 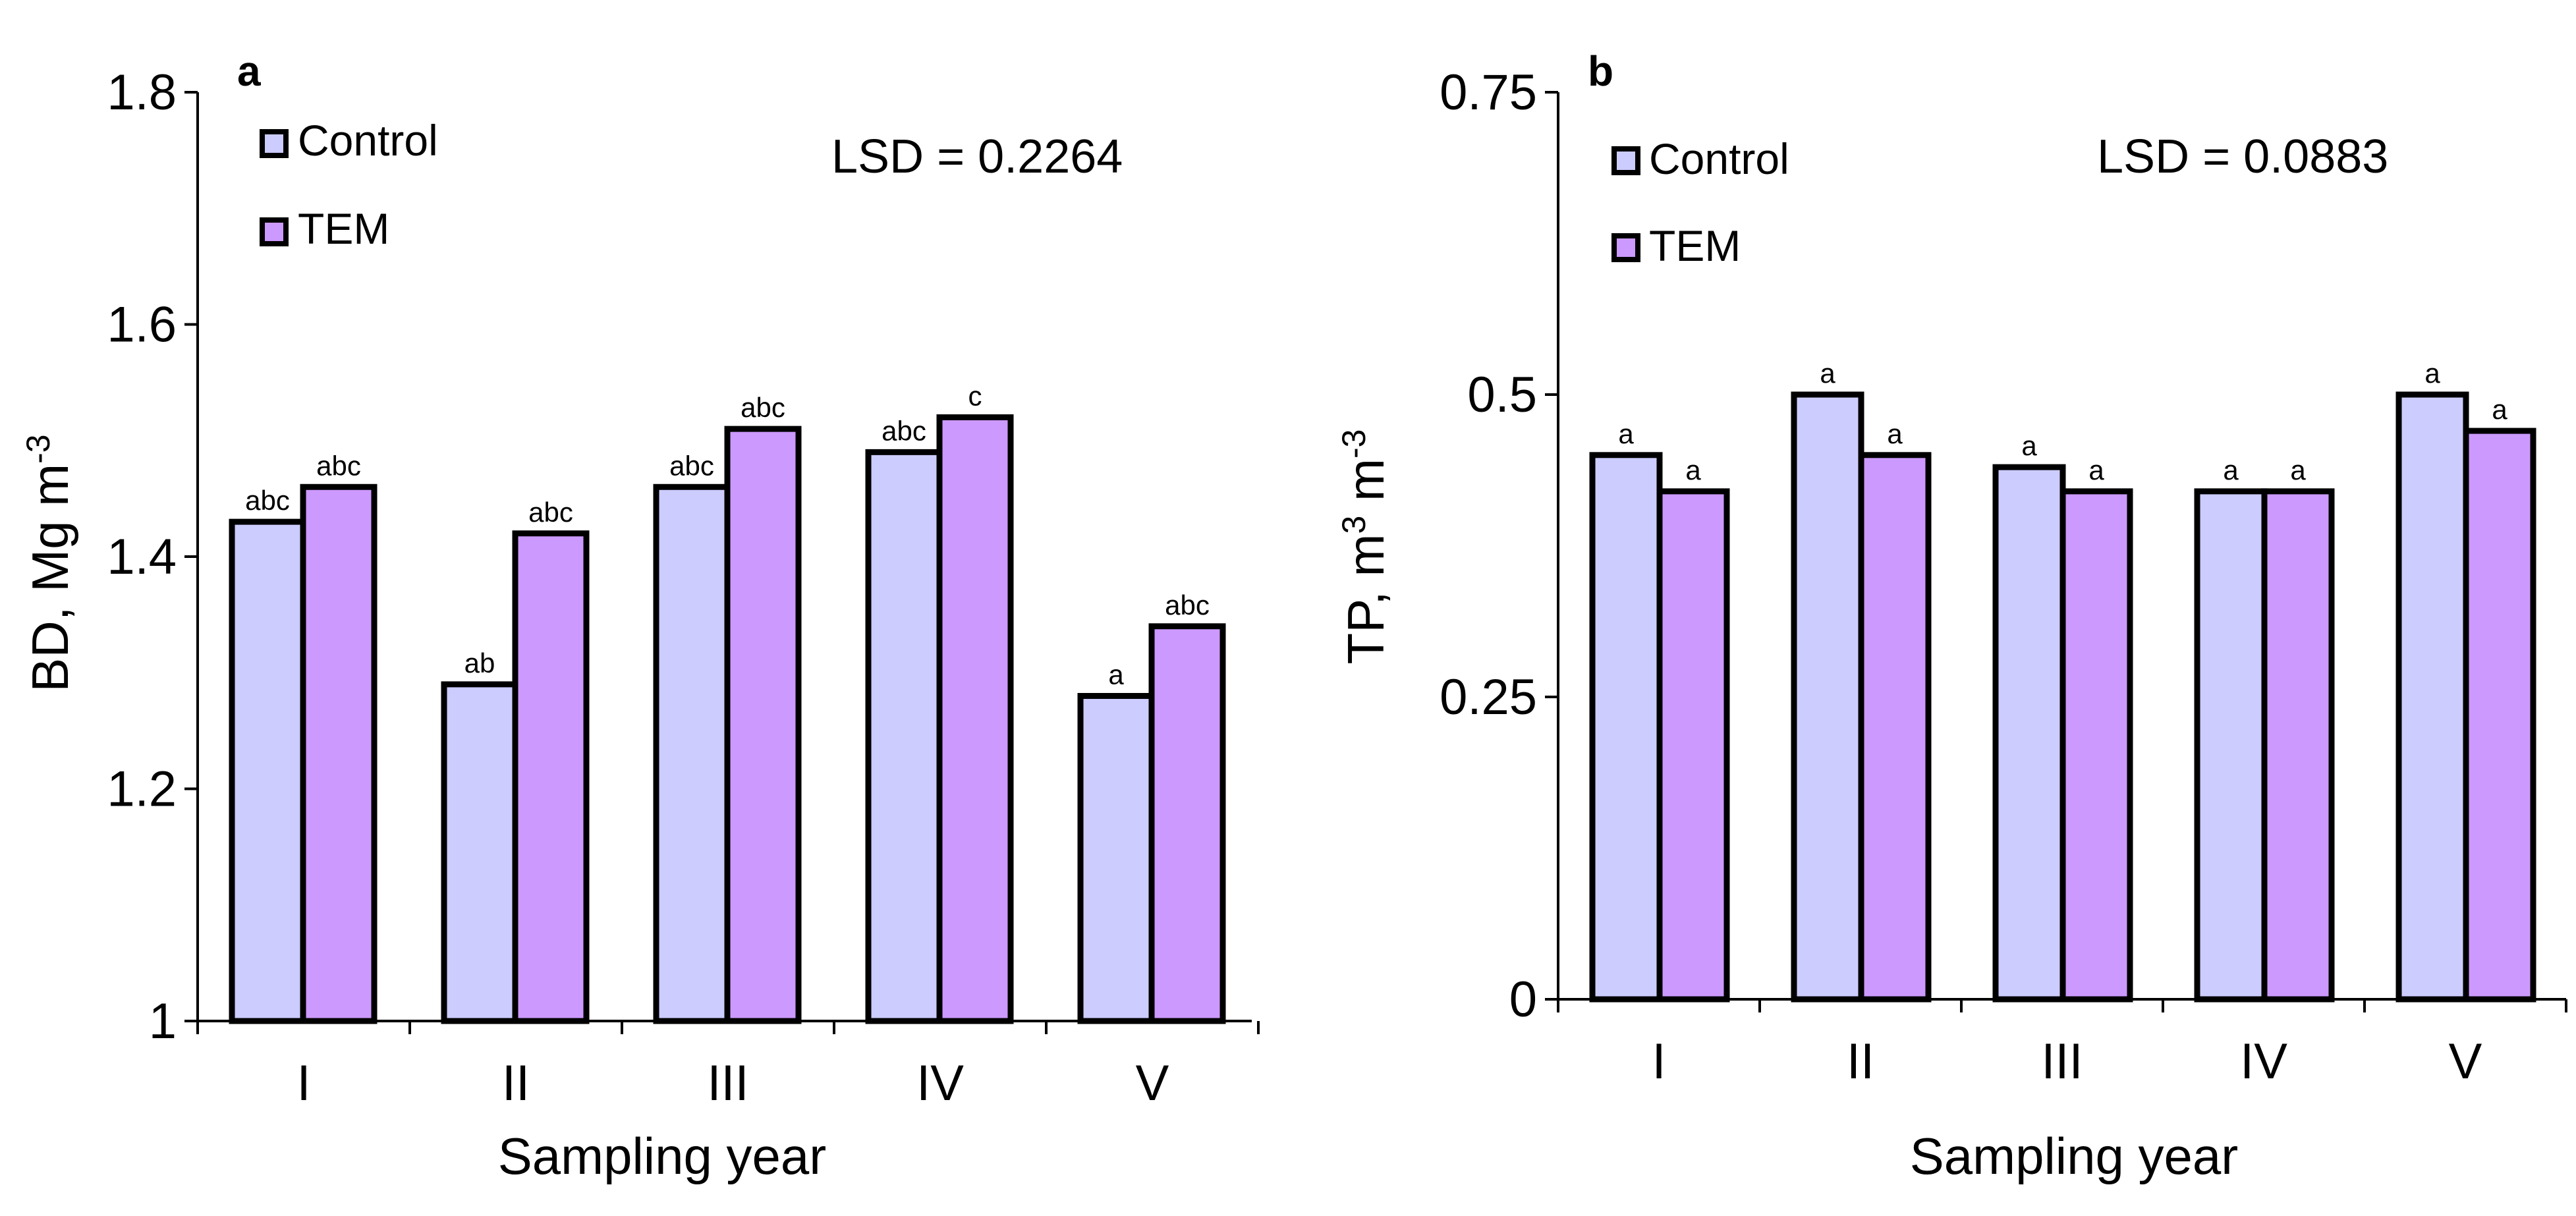 What do you see at coordinates (267, 500) in the screenshot?
I see `bar-label-control-I: abc` at bounding box center [267, 500].